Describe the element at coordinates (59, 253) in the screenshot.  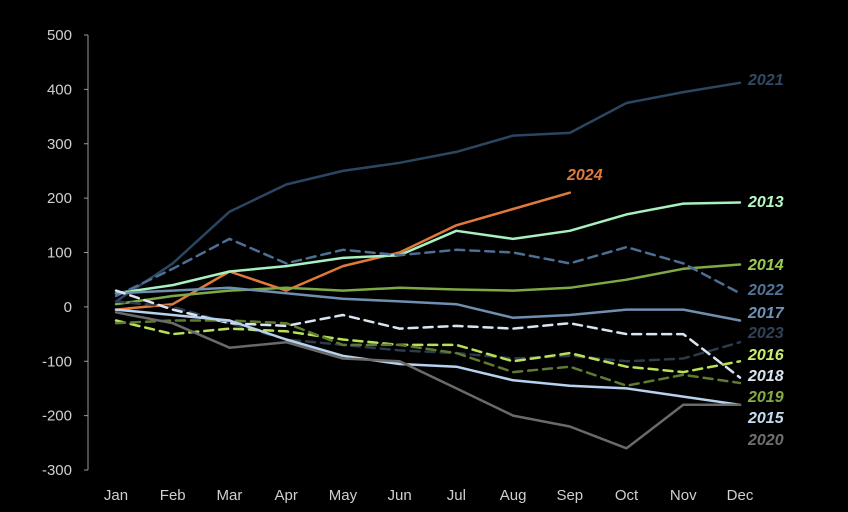
I see `y-tick-label: 100` at that location.